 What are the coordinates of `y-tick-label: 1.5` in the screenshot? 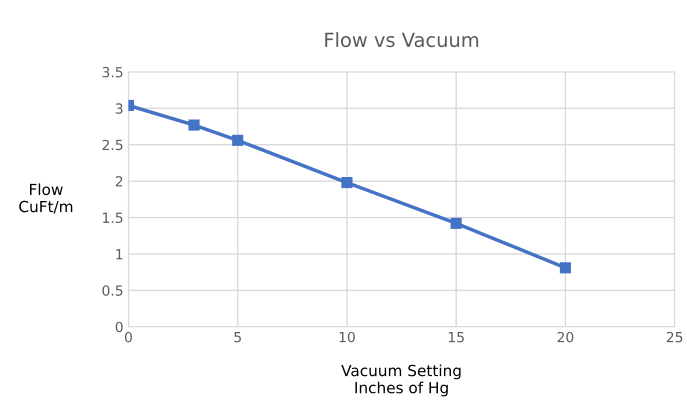 It's located at (112, 218).